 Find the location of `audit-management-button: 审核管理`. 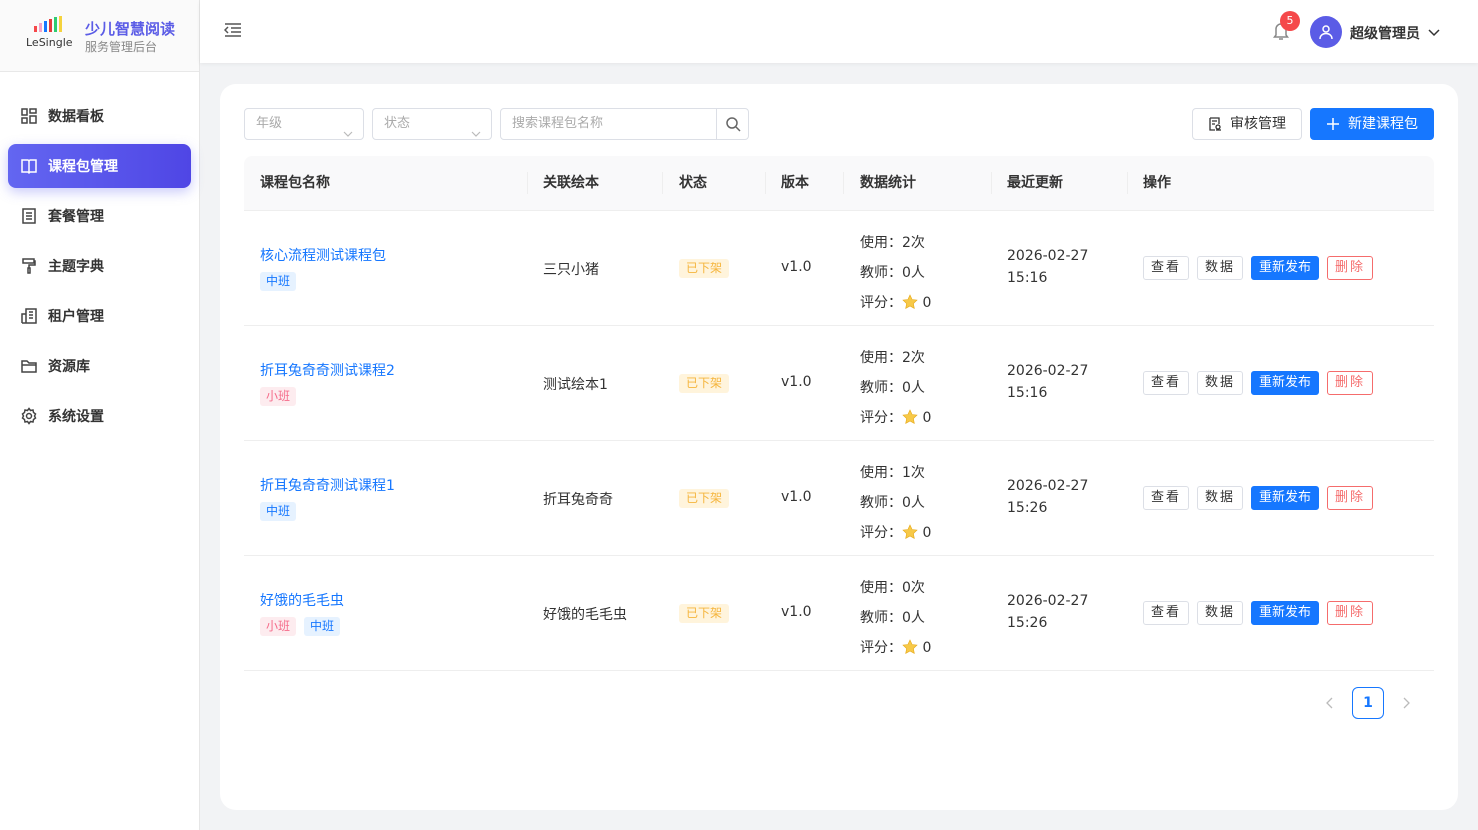

audit-management-button: 审核管理 is located at coordinates (1247, 124).